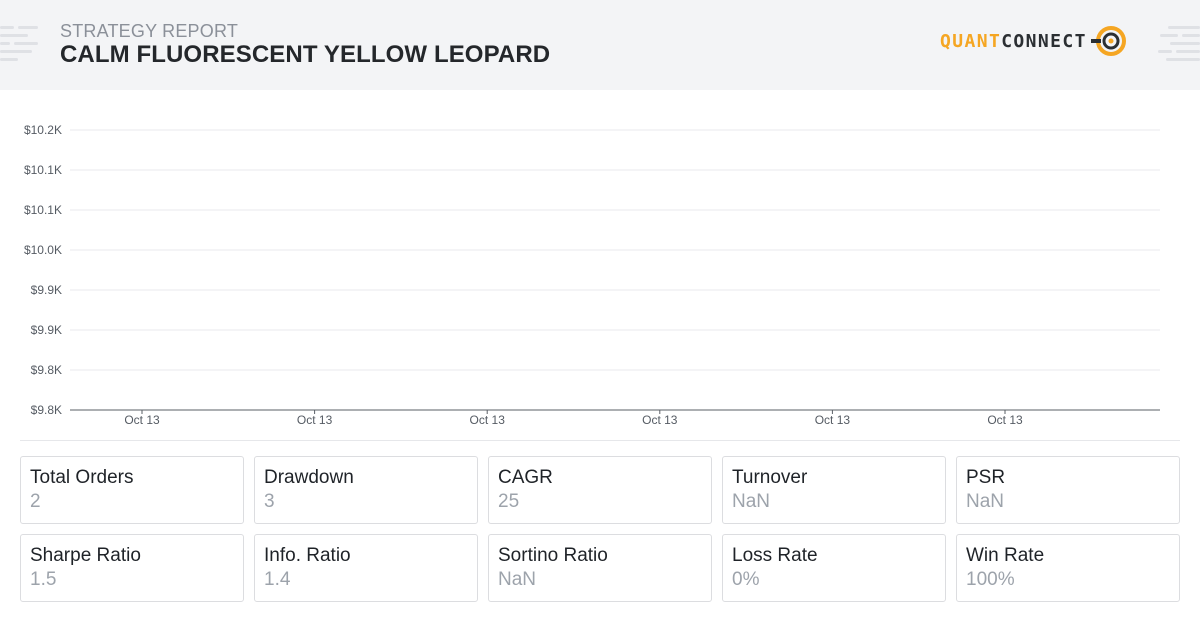 This screenshot has height=632, width=1200. What do you see at coordinates (85, 555) in the screenshot?
I see `stat-label: Sharpe Ratio` at bounding box center [85, 555].